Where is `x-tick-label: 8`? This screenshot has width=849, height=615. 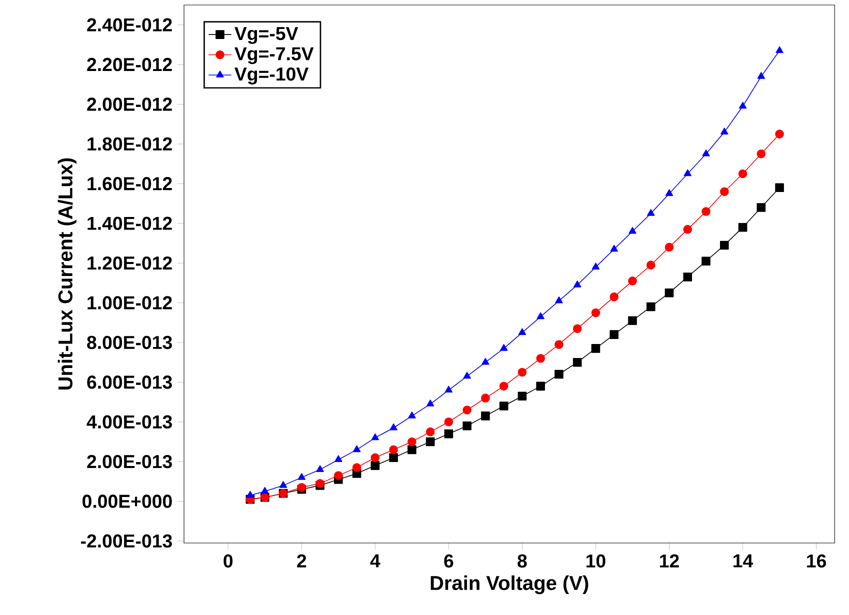 x-tick-label: 8 is located at coordinates (522, 561).